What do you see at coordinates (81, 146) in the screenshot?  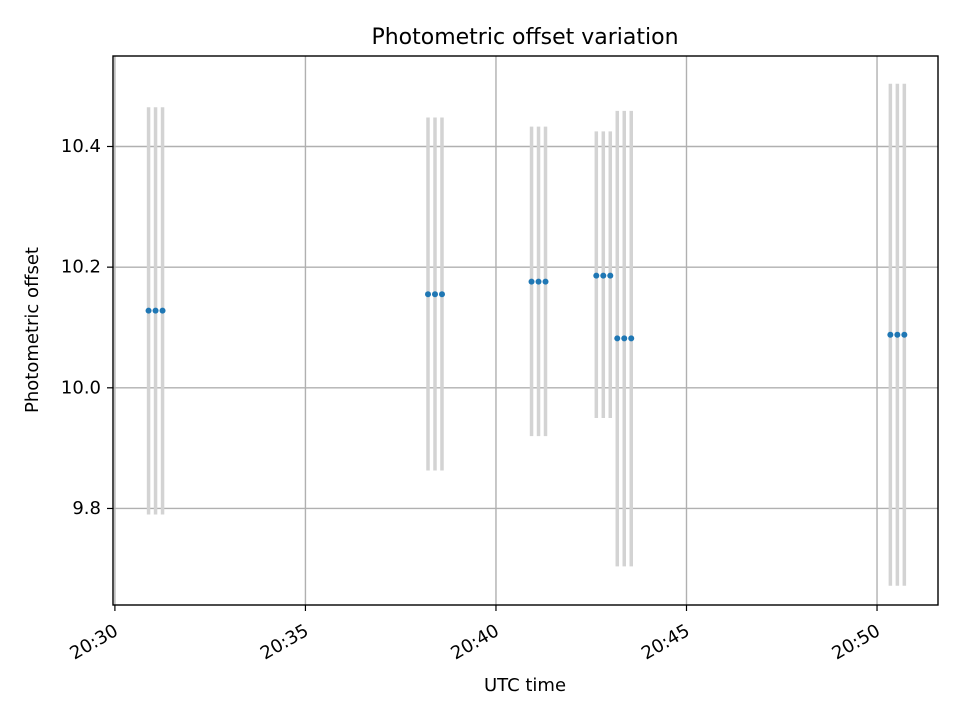 I see `y-tick-label: 10.4` at bounding box center [81, 146].